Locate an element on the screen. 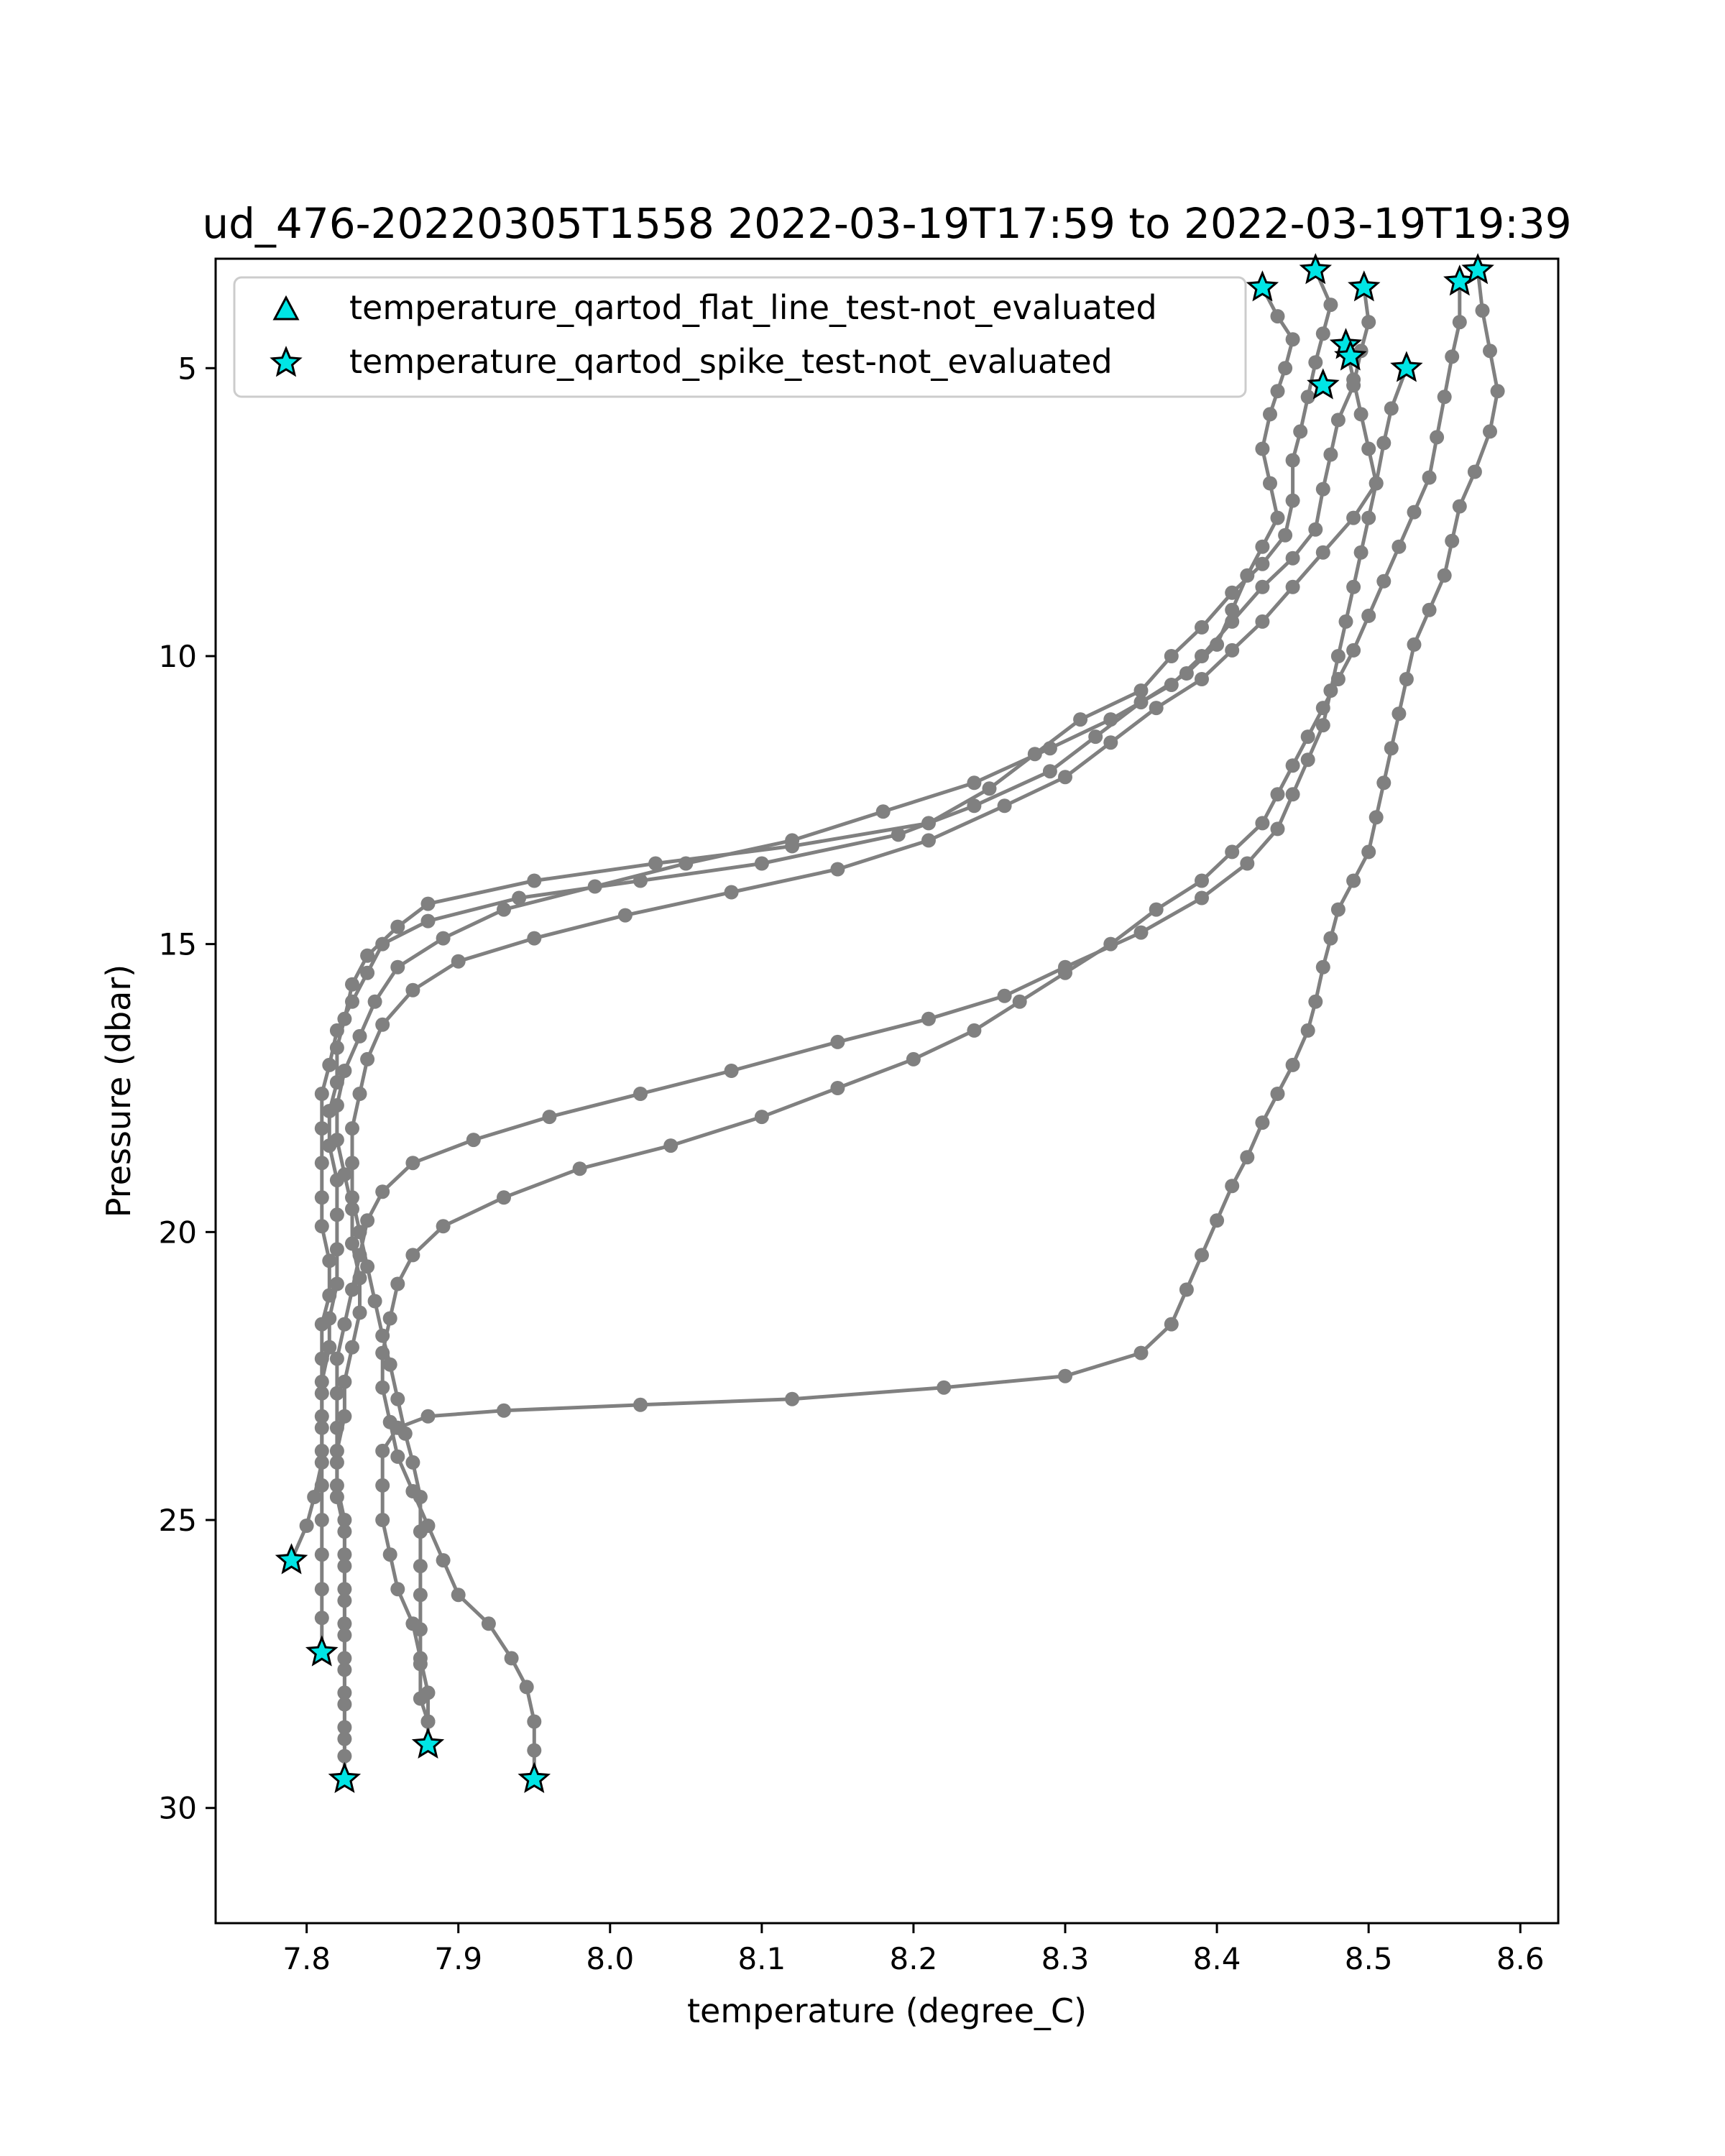 This screenshot has width=1725, height=2156. x-axis: 7.8 7.9 8.0 8.1 8.2 8.3 8.4 8.5 8.6 is located at coordinates (913, 1950).